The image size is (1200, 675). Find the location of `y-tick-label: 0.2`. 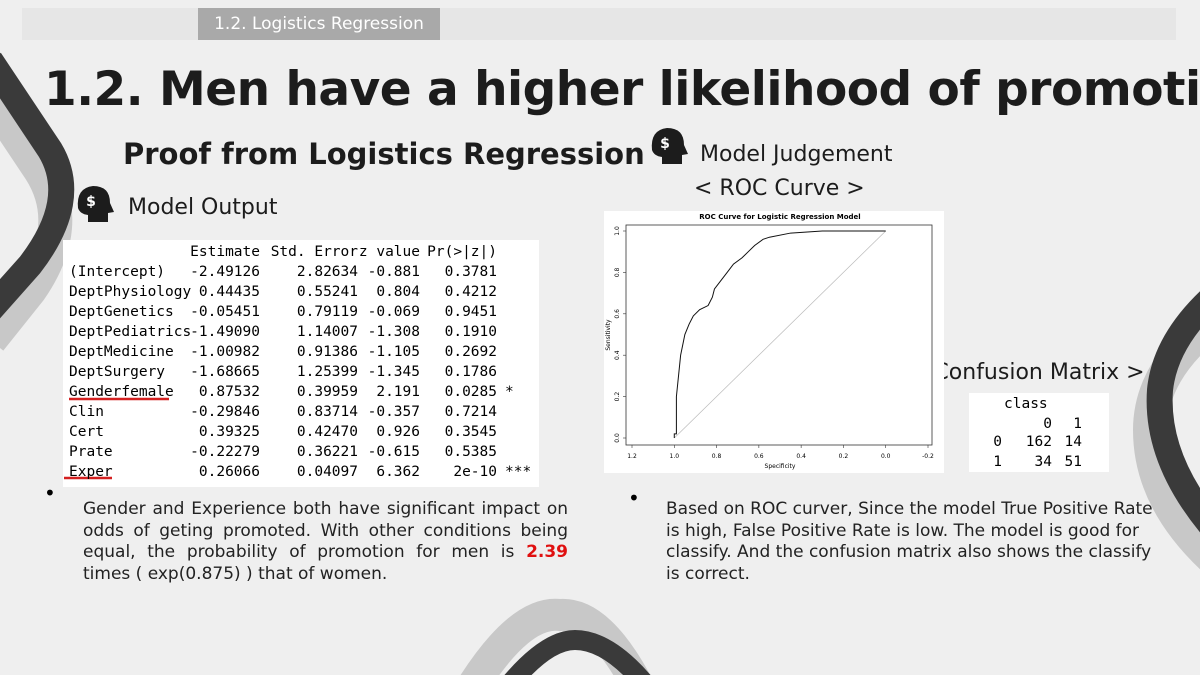

y-tick-label: 0.2 is located at coordinates (617, 397).